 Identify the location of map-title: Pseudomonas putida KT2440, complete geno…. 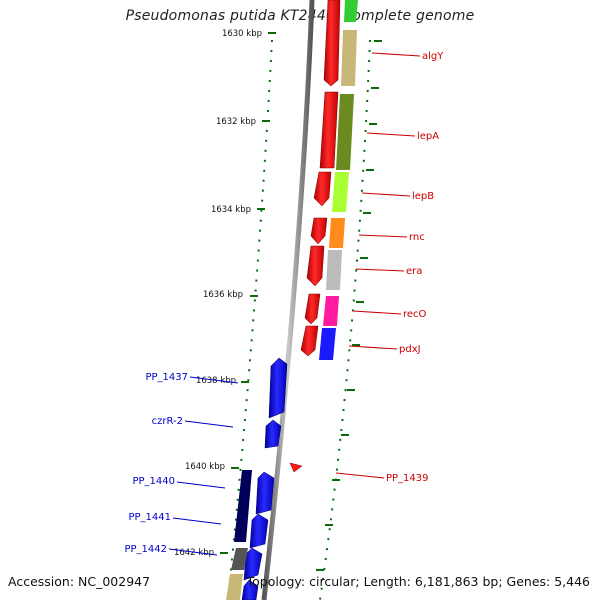
(300, 16).